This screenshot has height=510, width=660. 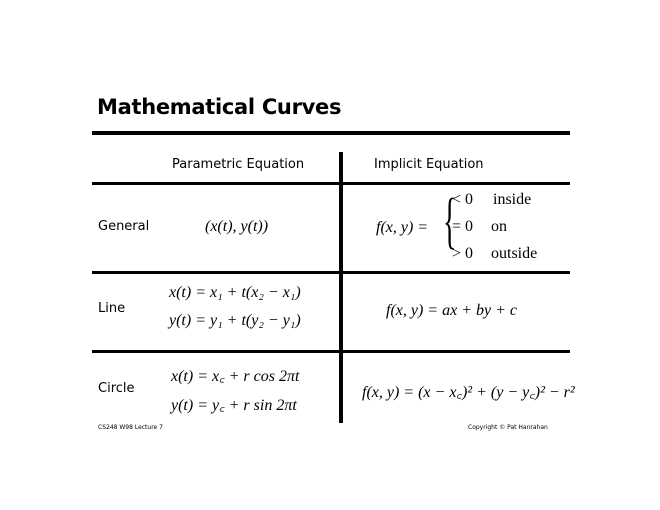 I want to click on column-divider, so click(x=341, y=287).